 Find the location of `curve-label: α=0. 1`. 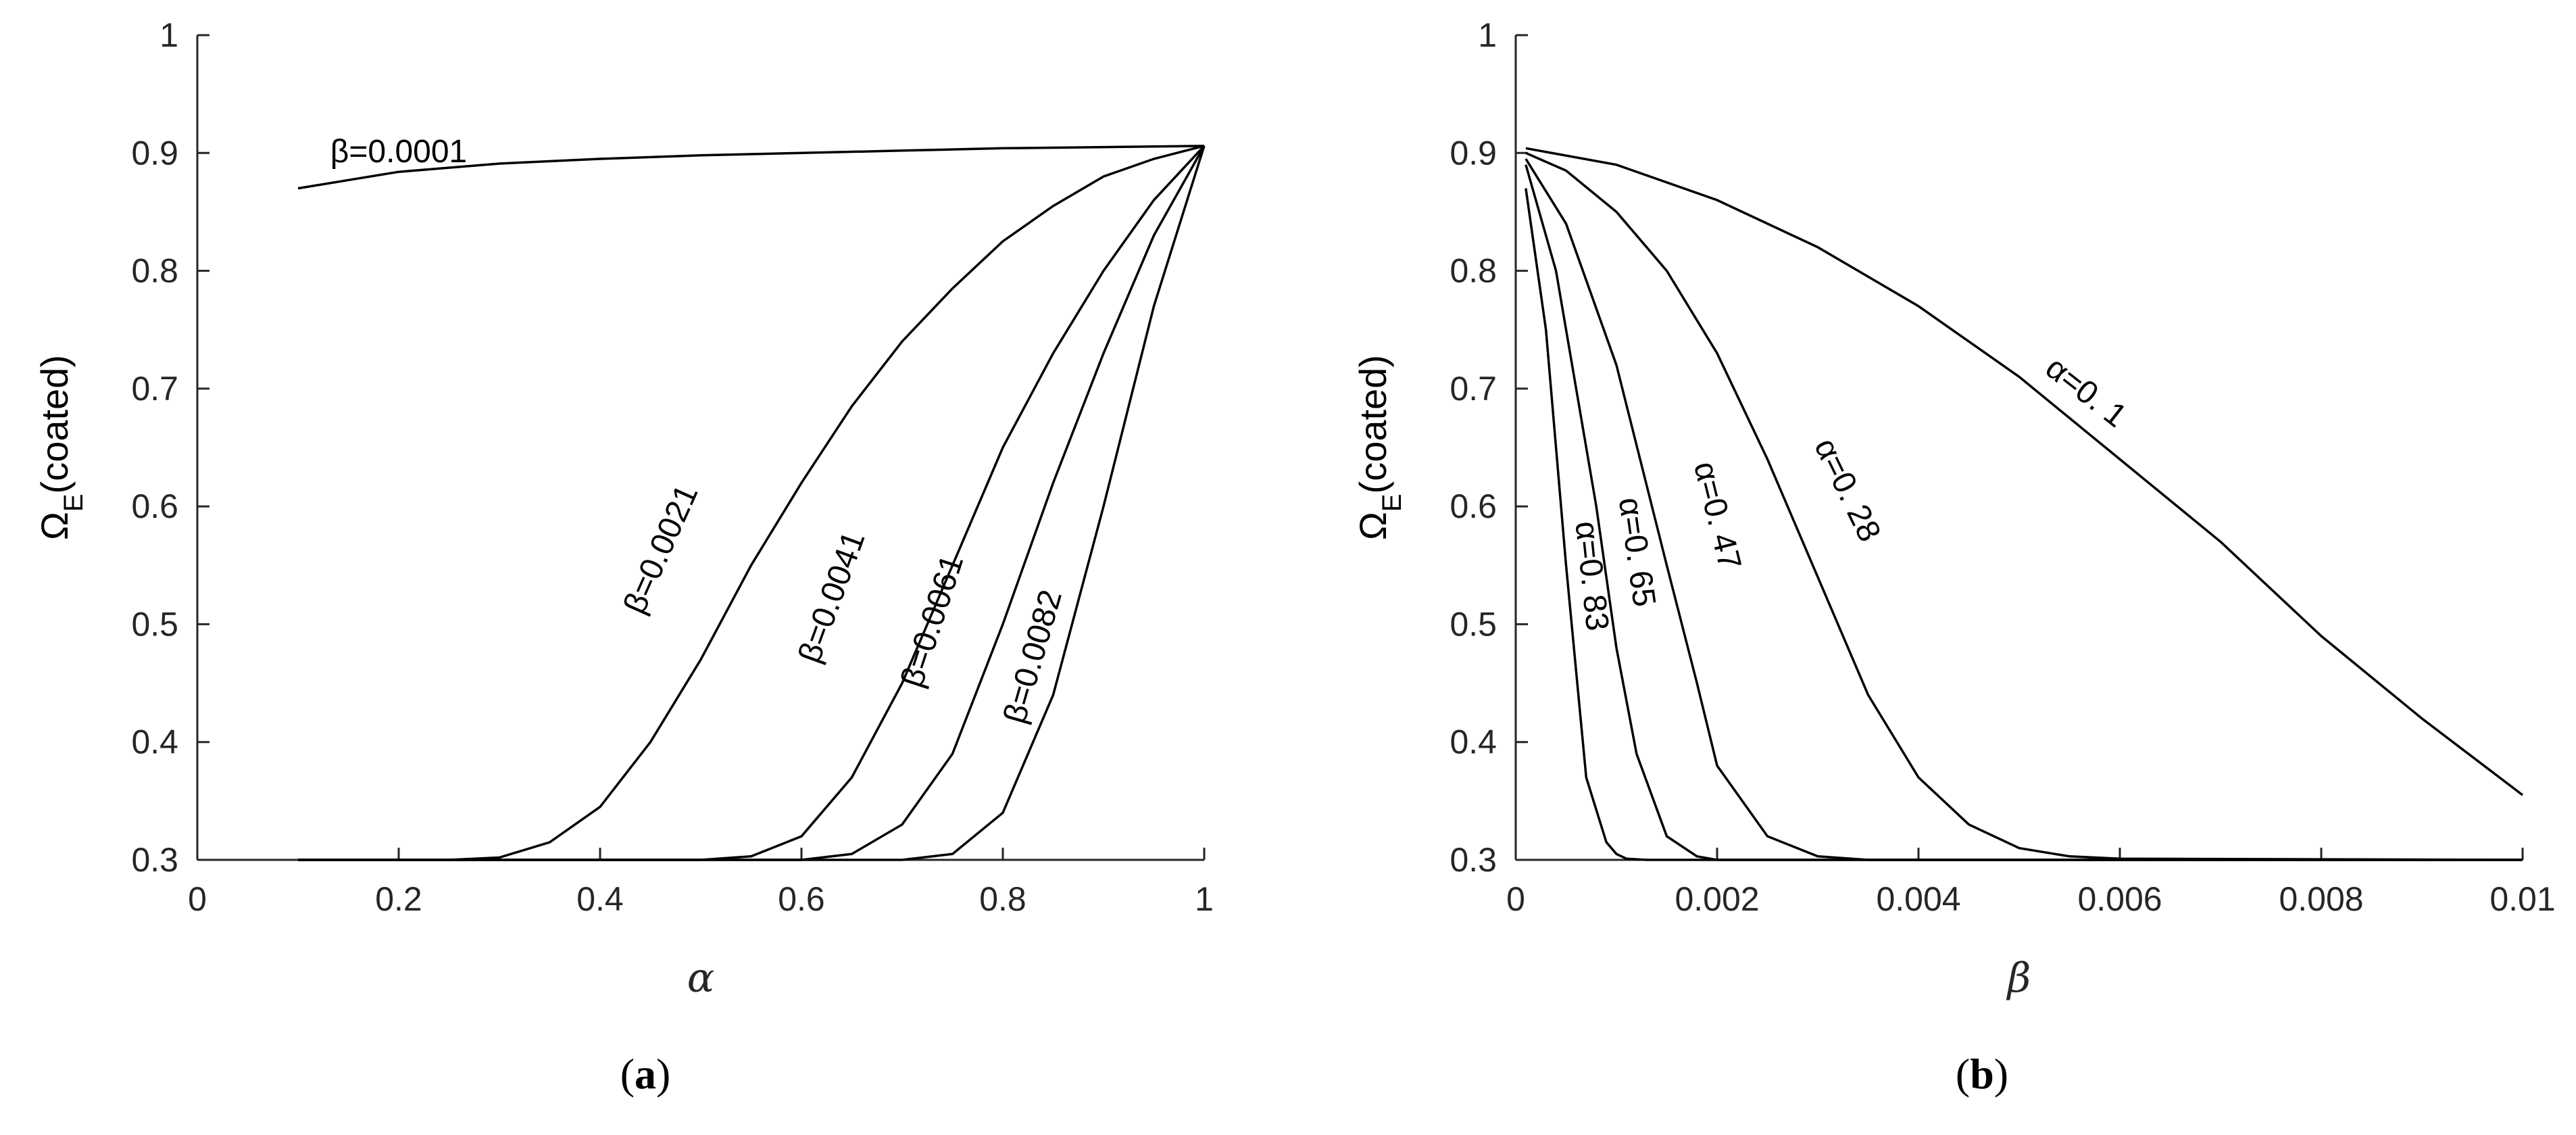

curve-label: α=0. 1 is located at coordinates (2086, 391).